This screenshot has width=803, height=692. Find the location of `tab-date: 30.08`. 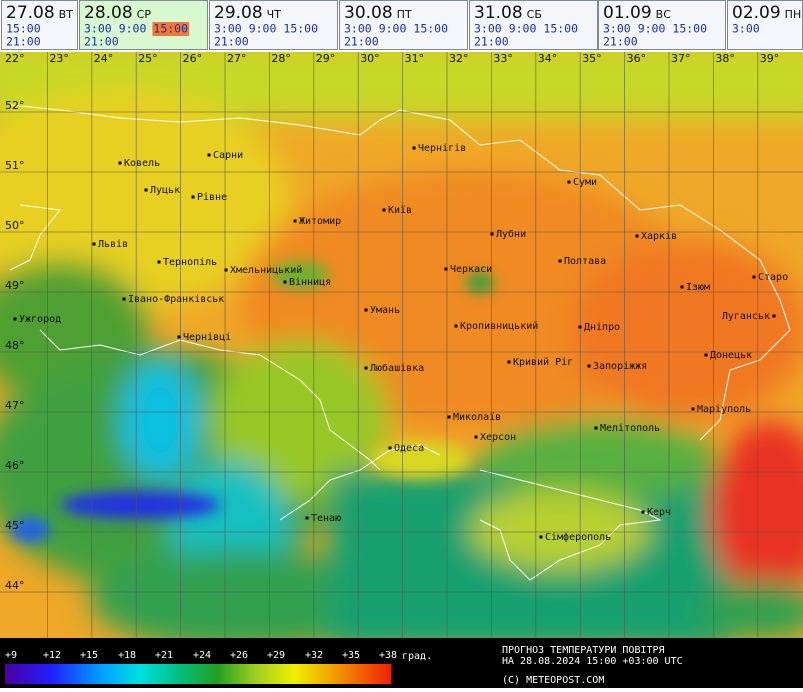

tab-date: 30.08 is located at coordinates (368, 13).